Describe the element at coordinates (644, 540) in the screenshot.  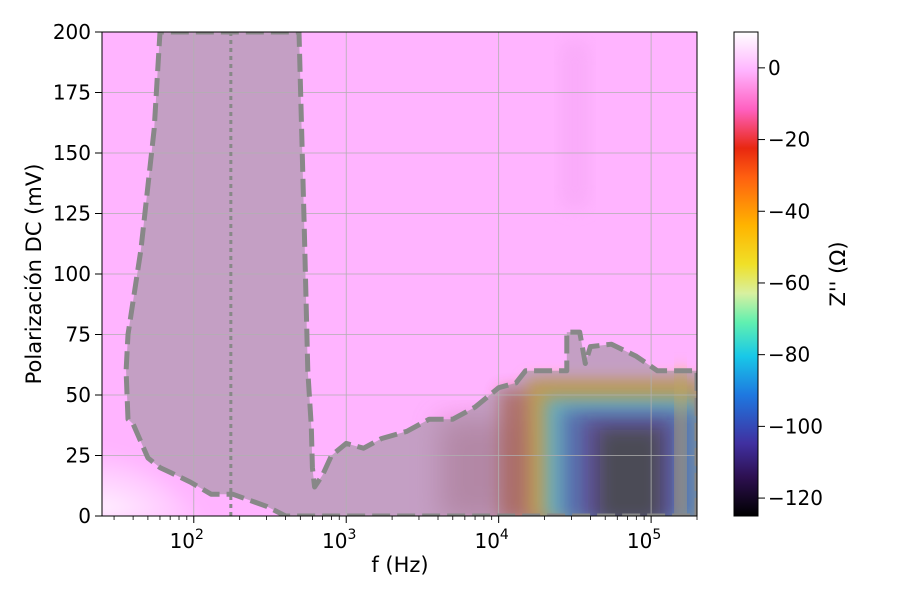
I see `x-tick-label: 10⁵` at that location.